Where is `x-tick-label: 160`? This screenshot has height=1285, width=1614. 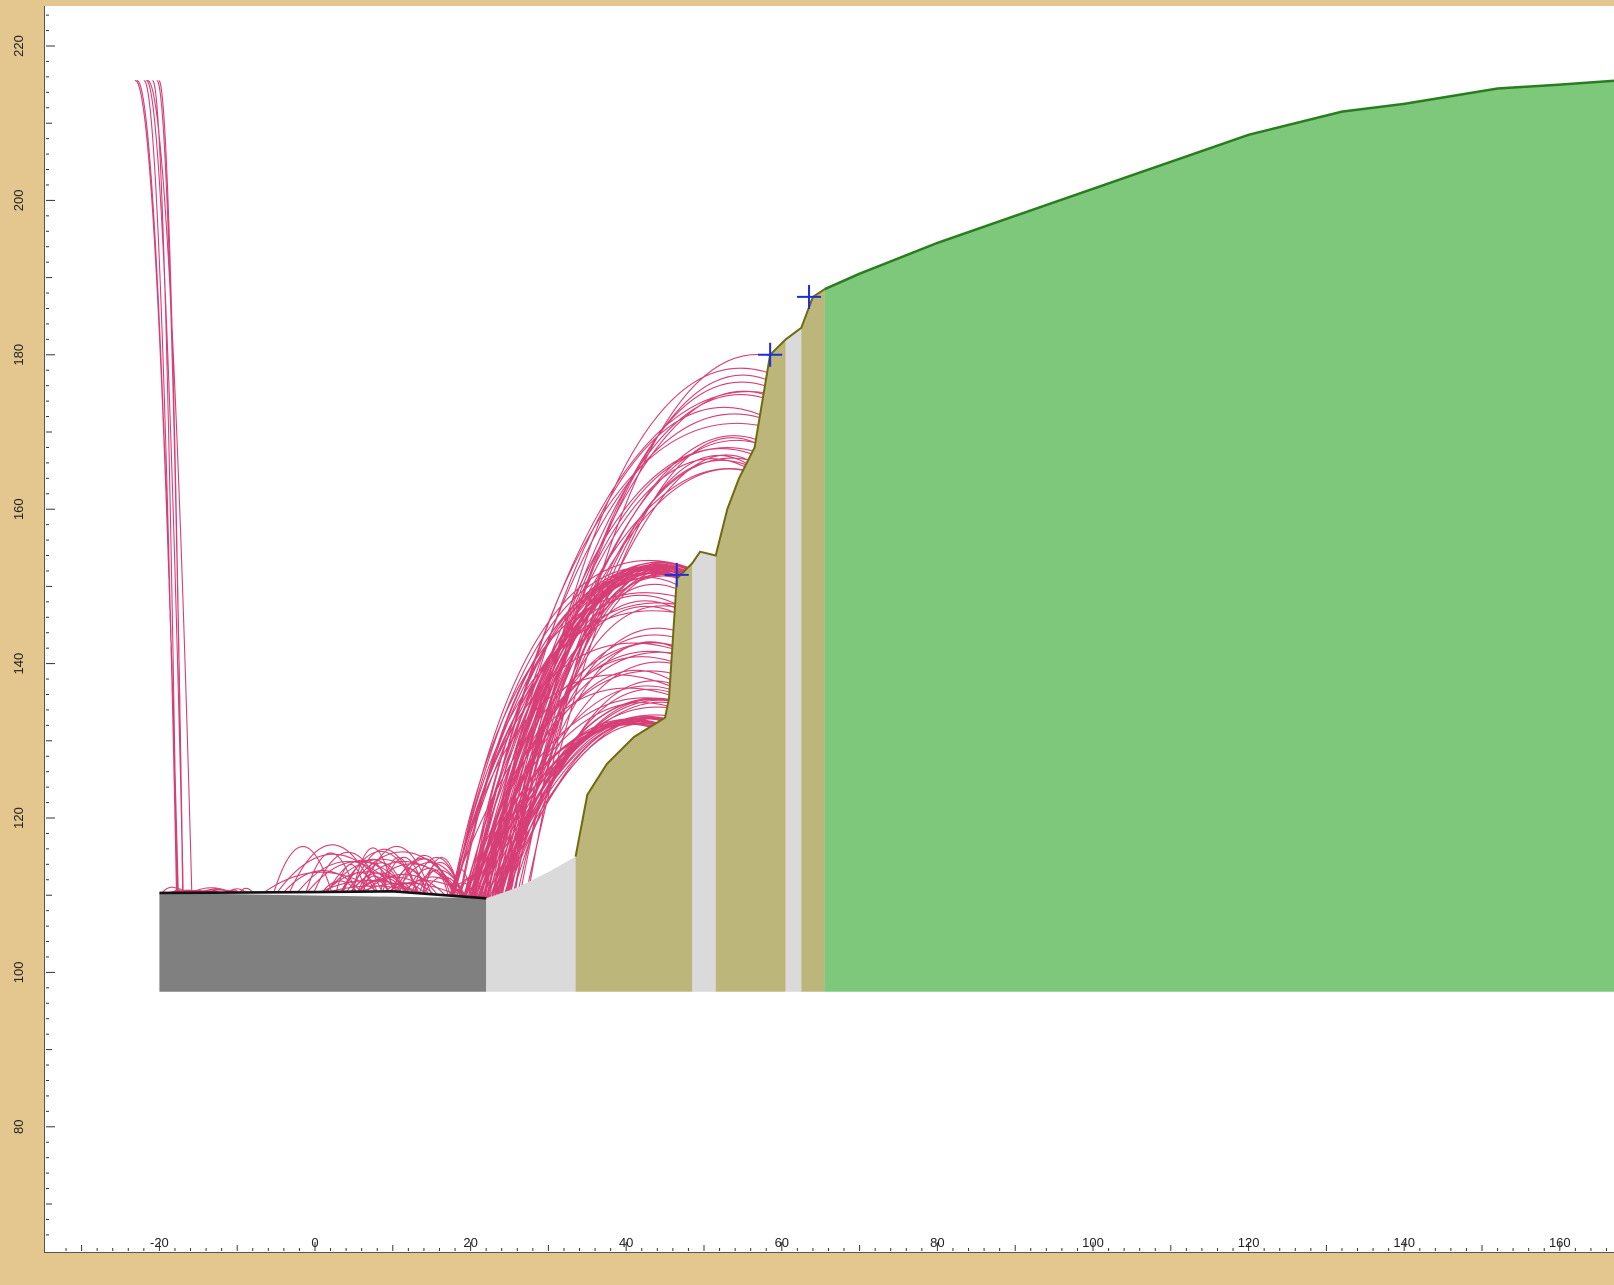 x-tick-label: 160 is located at coordinates (1560, 1242).